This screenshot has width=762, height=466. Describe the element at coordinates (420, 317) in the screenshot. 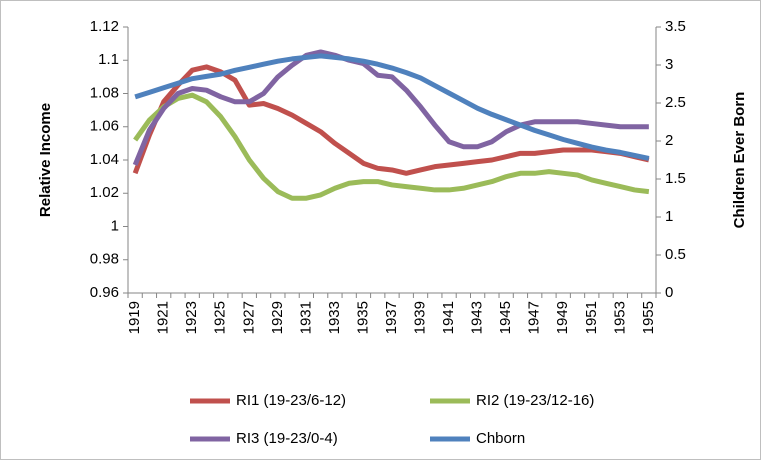

I see `x-tick-label: 1939` at that location.